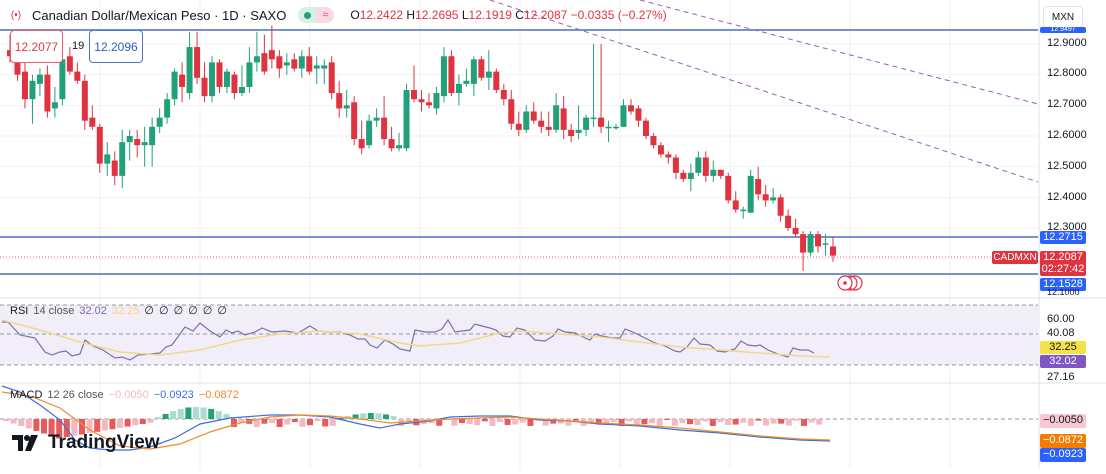 Image resolution: width=1106 pixels, height=474 pixels. What do you see at coordinates (128, 395) in the screenshot?
I see `macd-histogram-value: −0.0050` at bounding box center [128, 395].